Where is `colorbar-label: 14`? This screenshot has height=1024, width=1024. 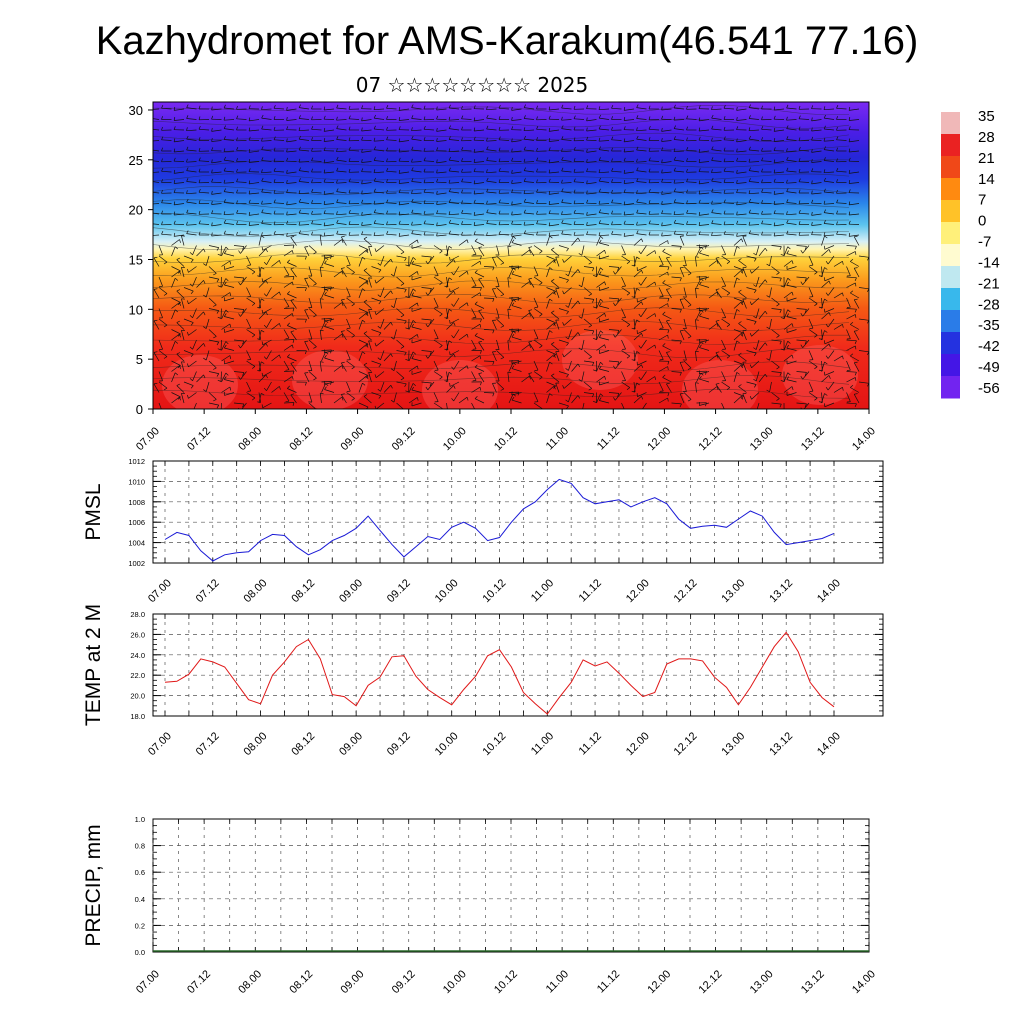 colorbar-label: 14 is located at coordinates (986, 179).